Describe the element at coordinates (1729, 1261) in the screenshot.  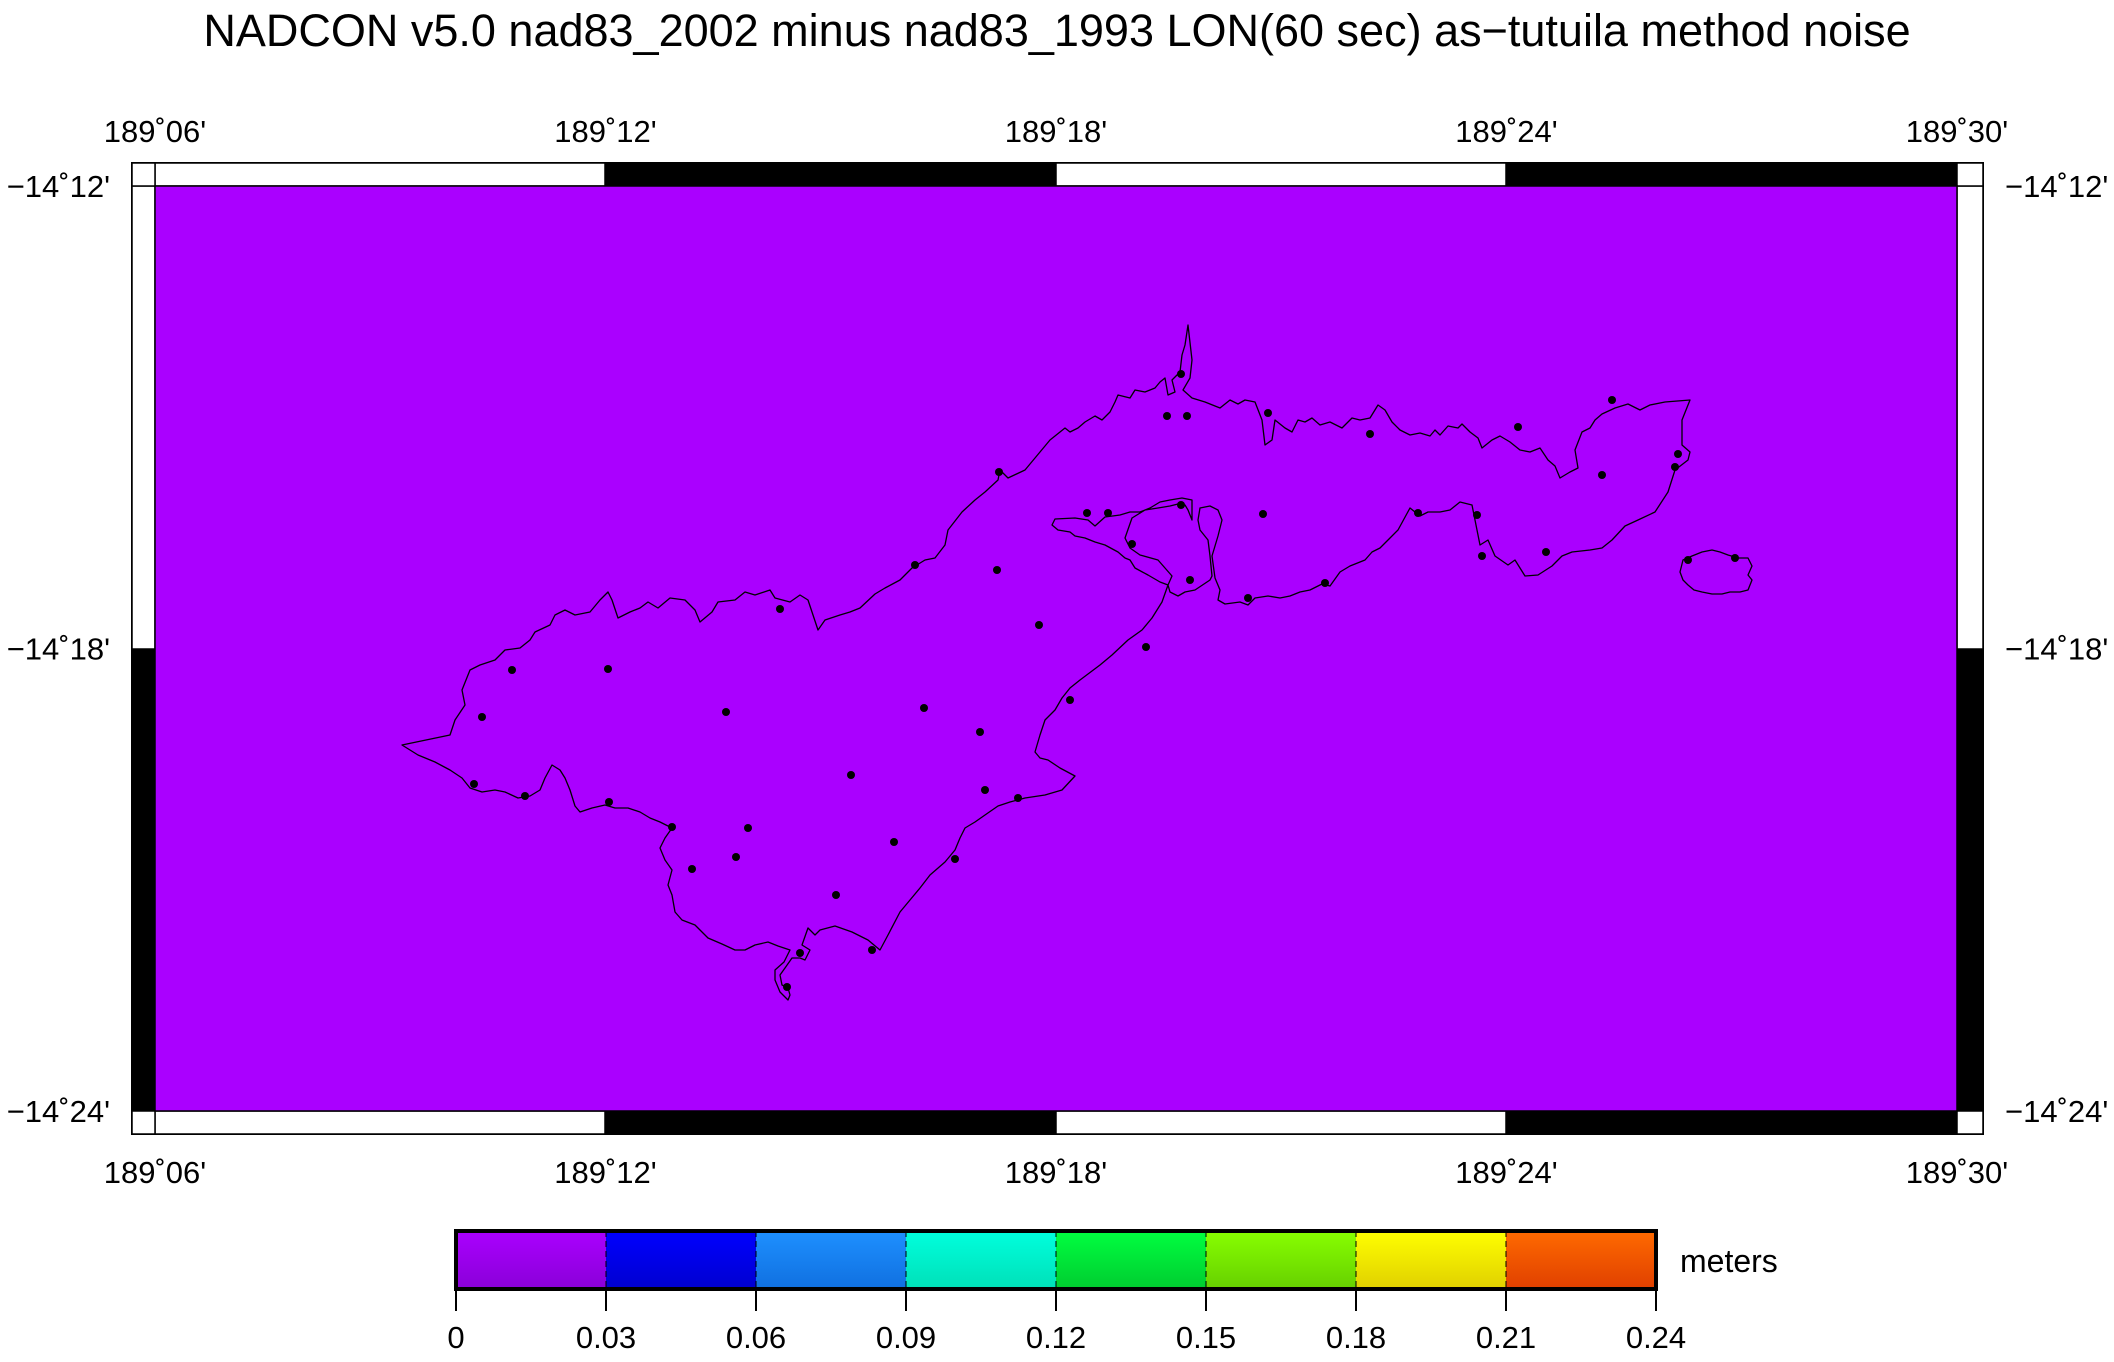
I see `colorbar-unit-label: meters` at that location.